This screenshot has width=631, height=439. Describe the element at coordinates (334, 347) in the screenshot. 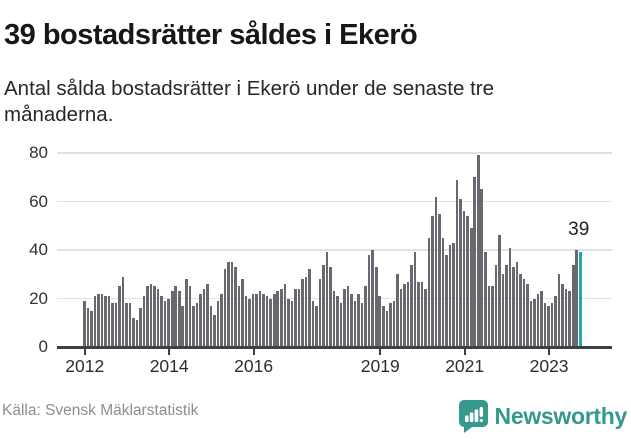

I see `x-axis-line` at that location.